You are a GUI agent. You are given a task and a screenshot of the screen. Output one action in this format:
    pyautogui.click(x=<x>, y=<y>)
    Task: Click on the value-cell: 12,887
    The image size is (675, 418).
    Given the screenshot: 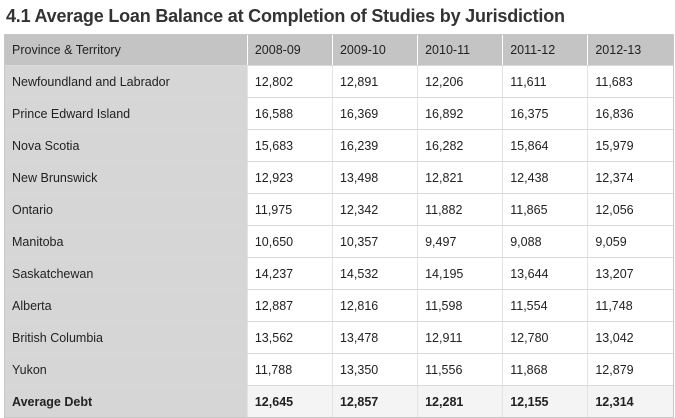 What is the action you would take?
    pyautogui.click(x=289, y=305)
    